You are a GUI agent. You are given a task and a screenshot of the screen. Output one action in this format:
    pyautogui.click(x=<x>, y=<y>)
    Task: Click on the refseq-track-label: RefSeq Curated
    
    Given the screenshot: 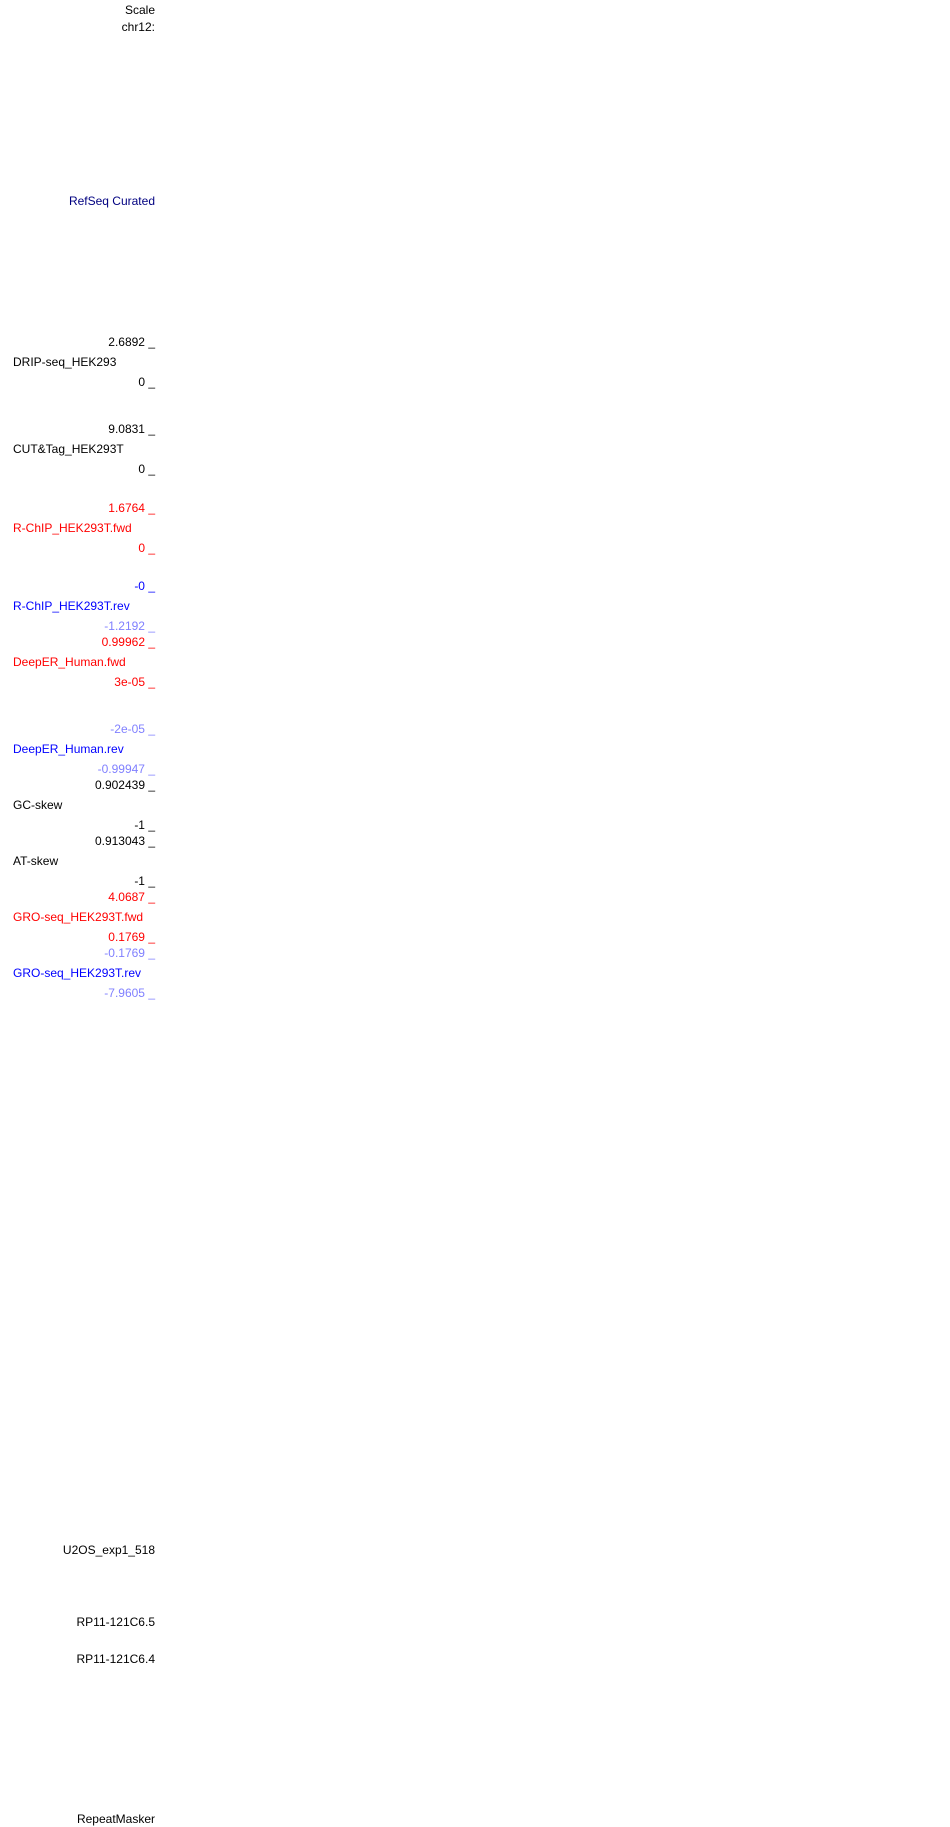 What is the action you would take?
    pyautogui.click(x=111, y=201)
    